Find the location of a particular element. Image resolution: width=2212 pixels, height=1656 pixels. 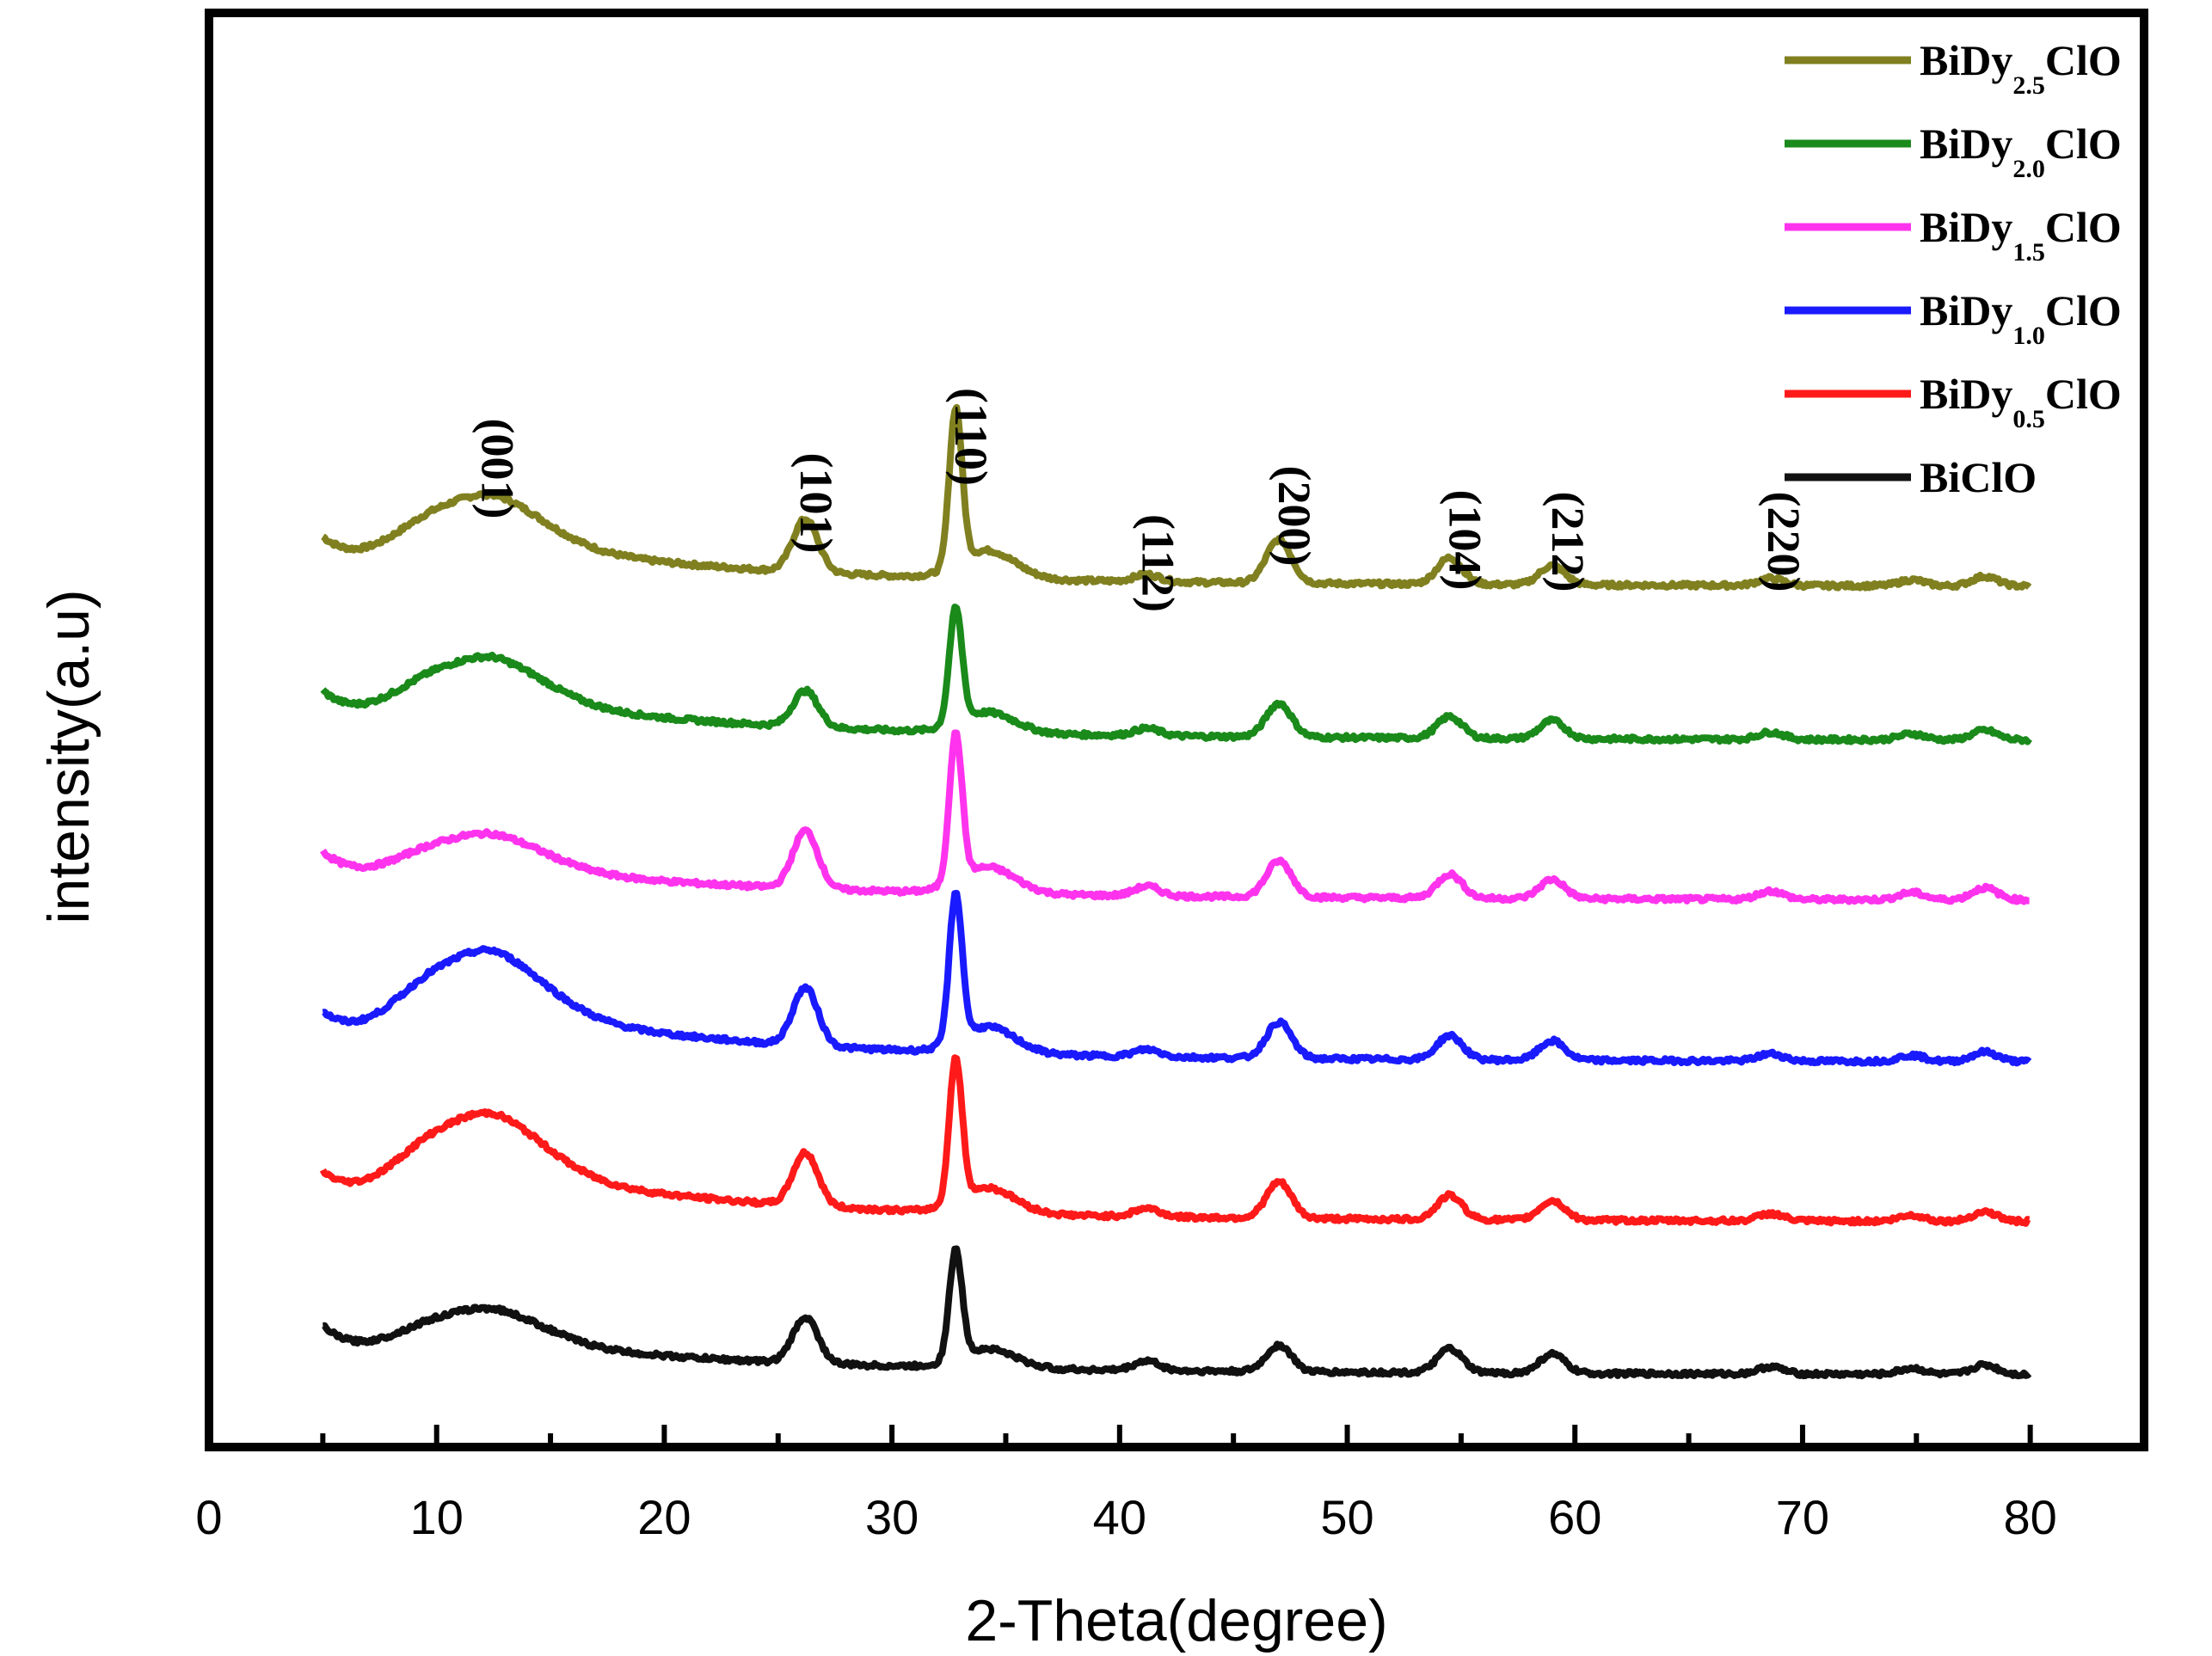

peak-label: (001) is located at coordinates (498, 469).